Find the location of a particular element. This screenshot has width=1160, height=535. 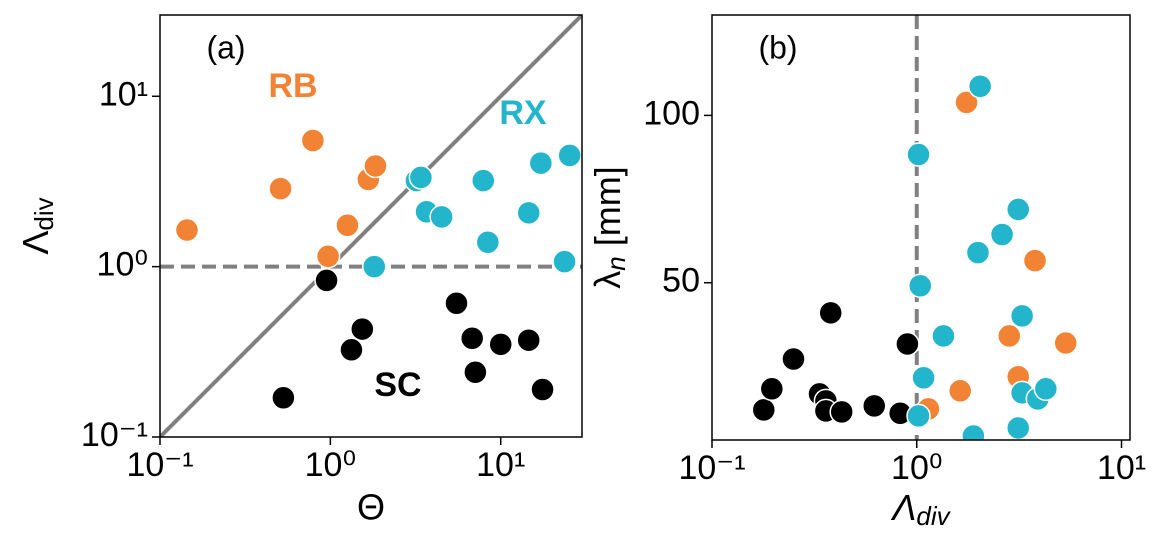

label-rest: [mm] is located at coordinates (607, 211).